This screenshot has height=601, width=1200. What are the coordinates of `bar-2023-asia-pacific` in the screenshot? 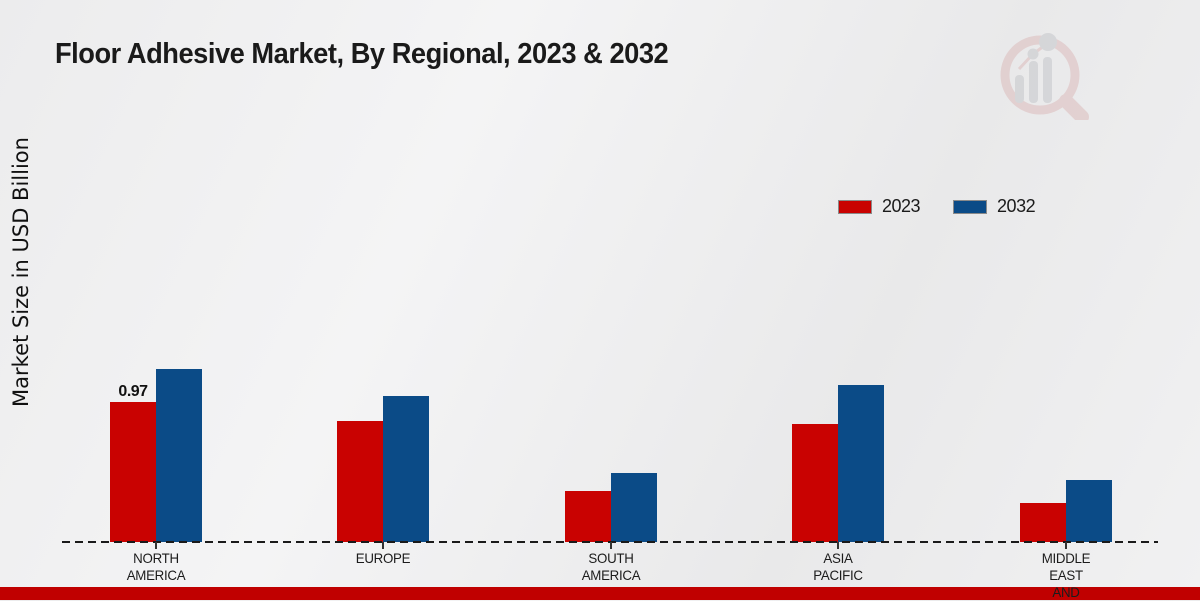 It's located at (815, 482).